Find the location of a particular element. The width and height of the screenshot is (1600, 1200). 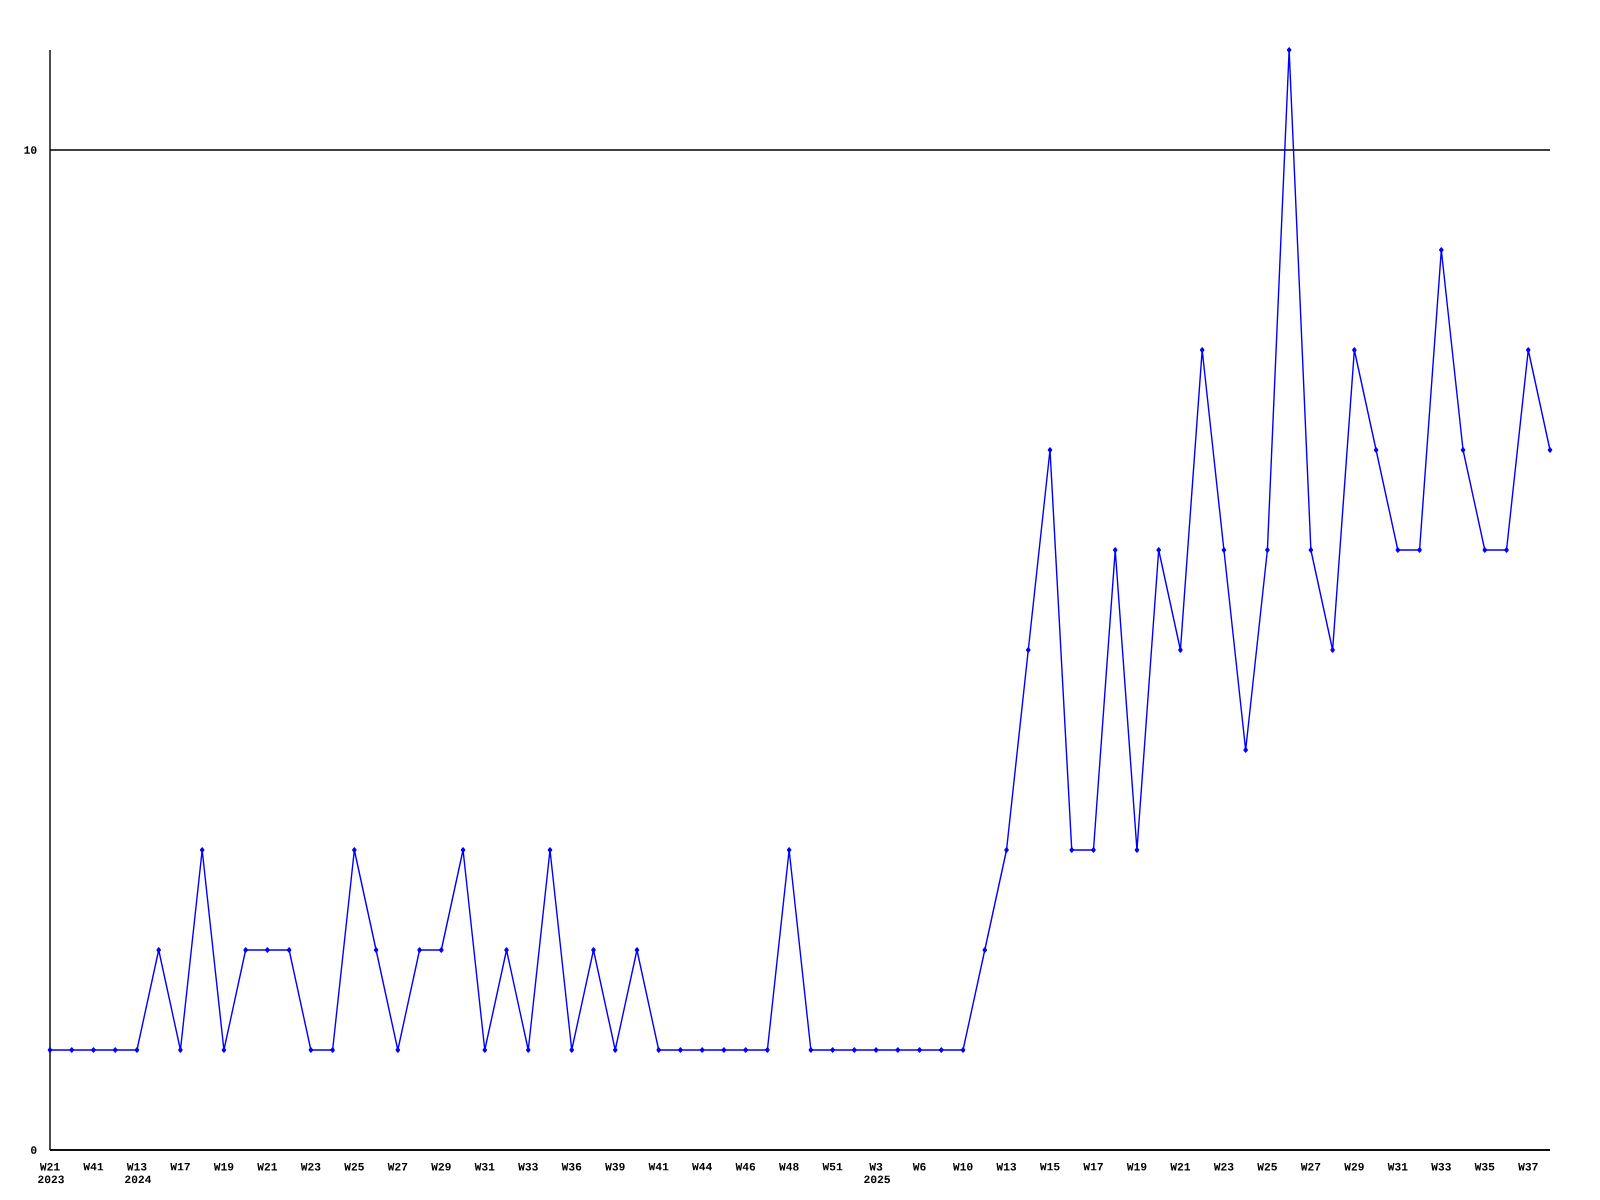

x-tick-label: W51 is located at coordinates (832, 1166).